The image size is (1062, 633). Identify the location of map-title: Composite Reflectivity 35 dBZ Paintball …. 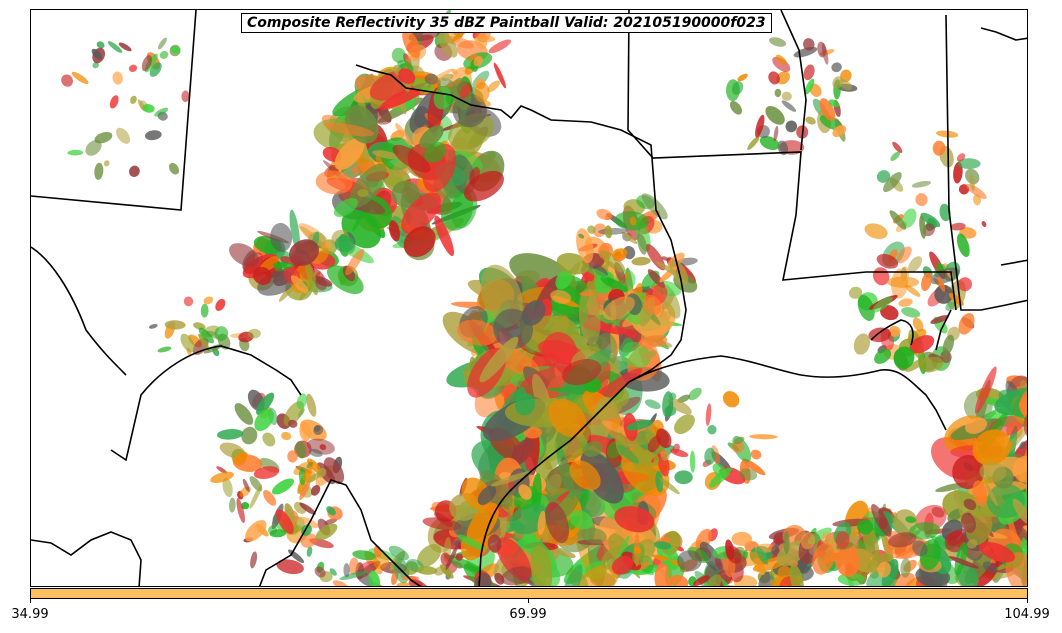
(506, 23).